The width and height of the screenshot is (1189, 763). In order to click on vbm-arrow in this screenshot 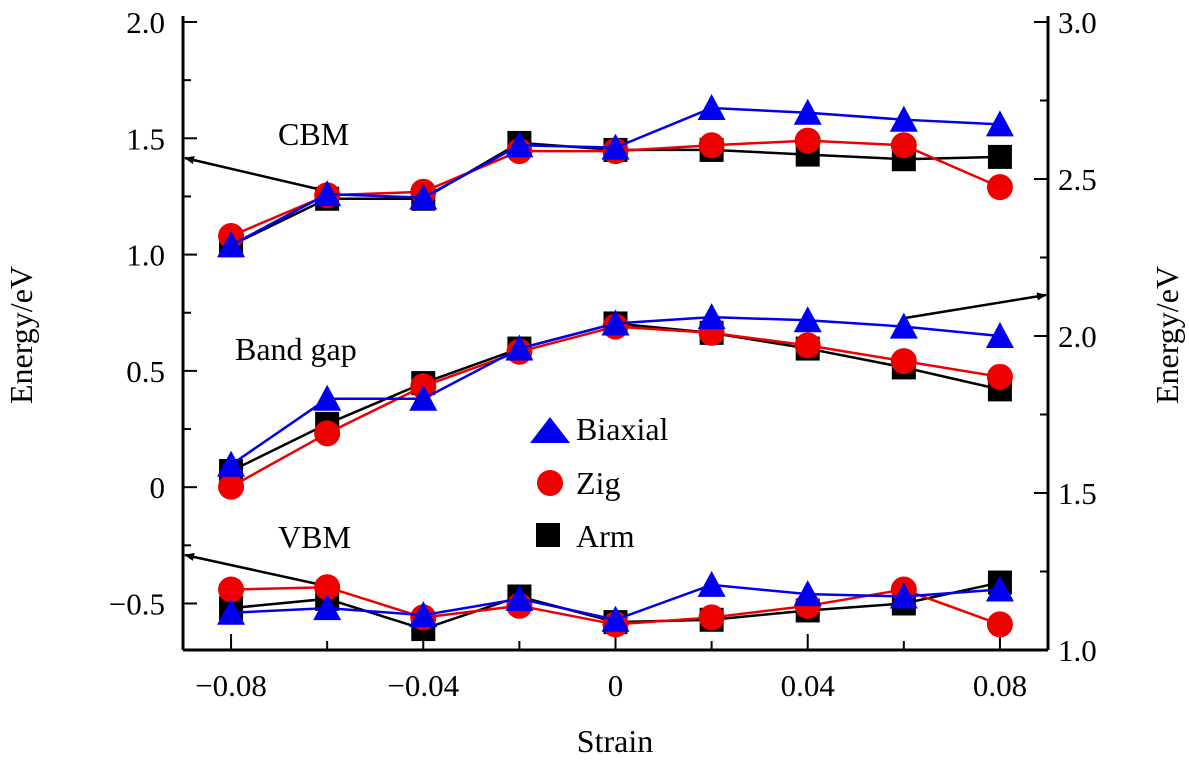, I will do `click(253, 570)`.